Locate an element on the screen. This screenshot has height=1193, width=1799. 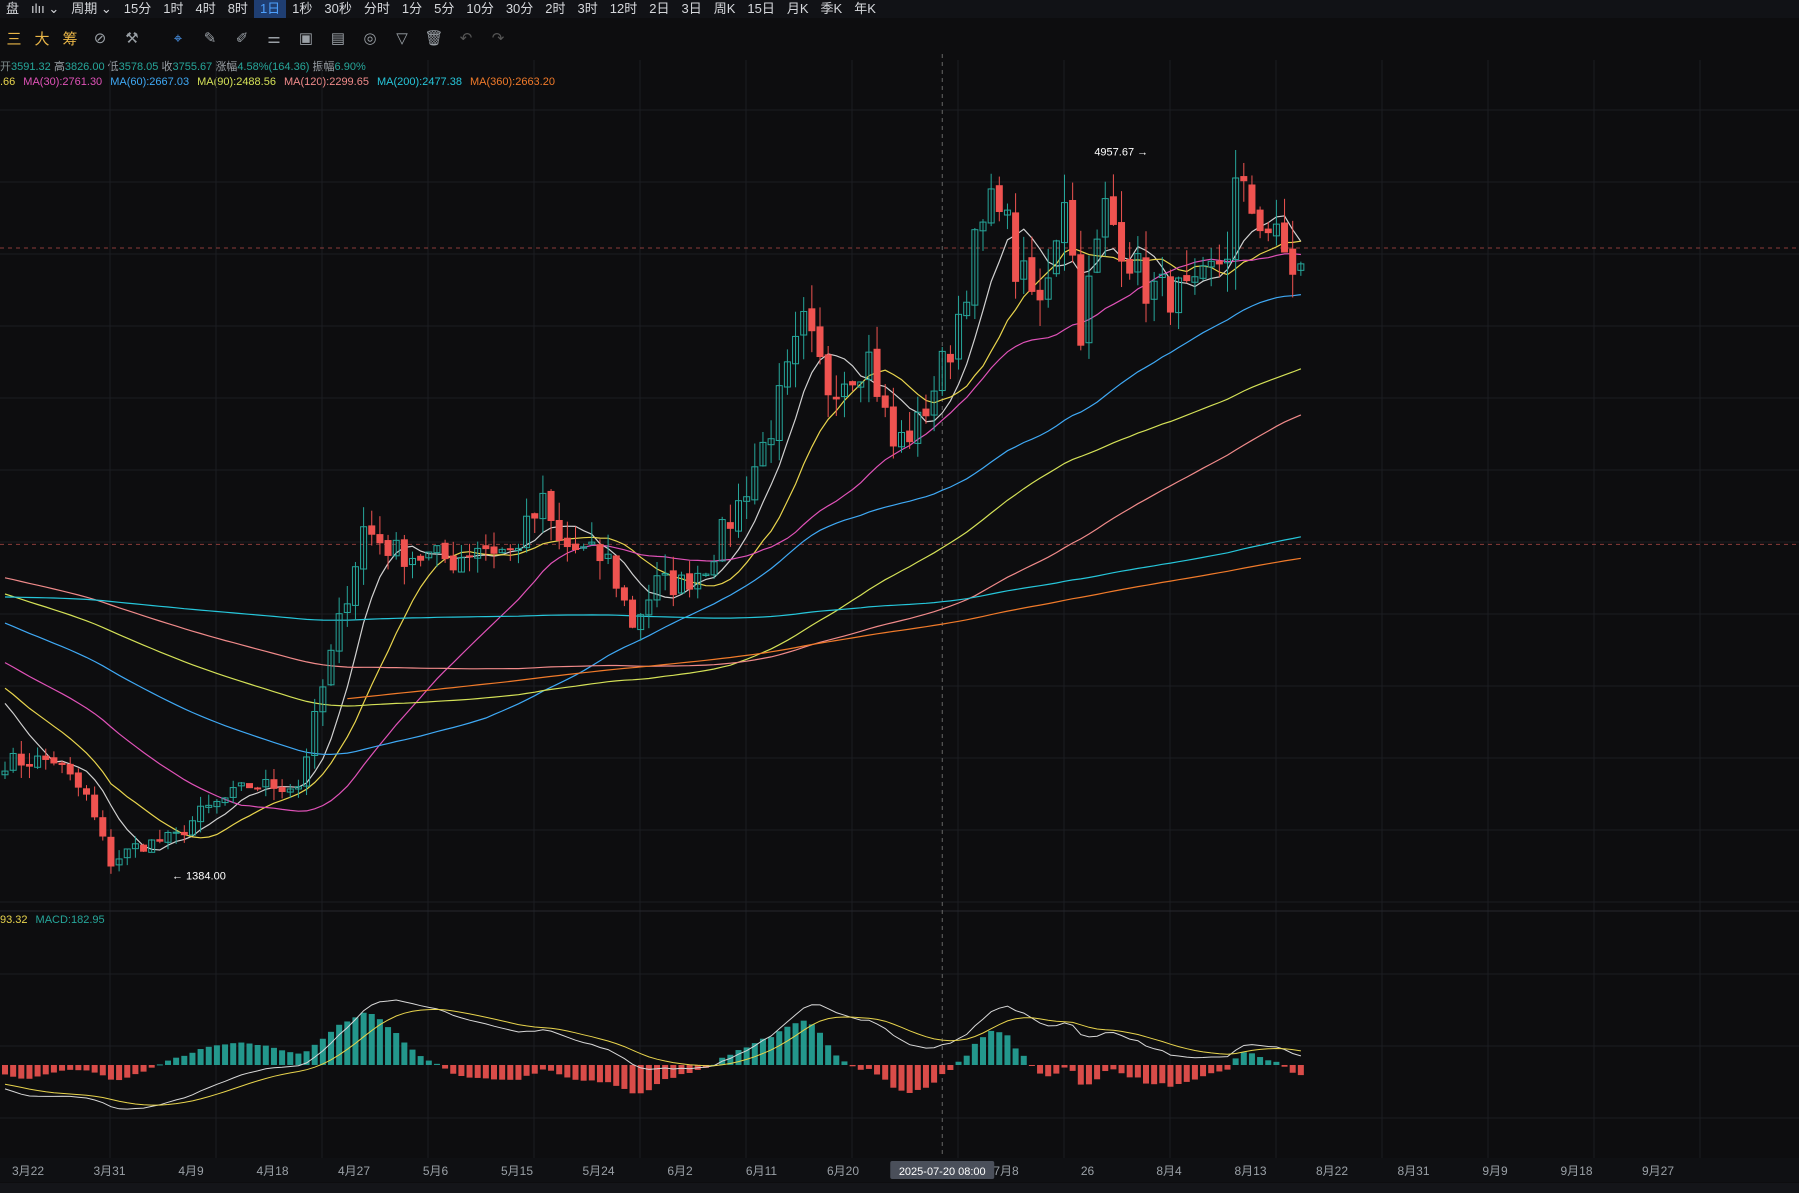
timeframe-3: 15分 is located at coordinates (137, 8).